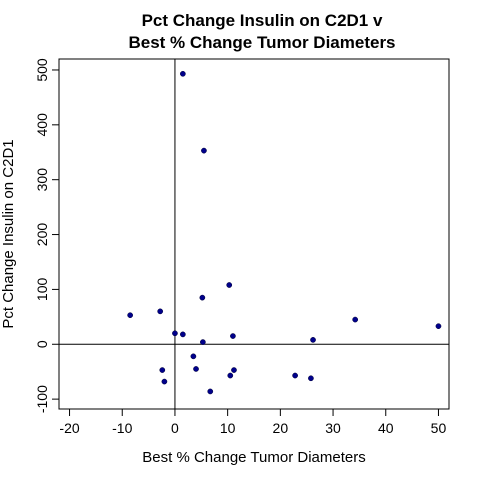 This screenshot has height=480, width=480. What do you see at coordinates (42, 290) in the screenshot?
I see `y-tick-label: 100` at bounding box center [42, 290].